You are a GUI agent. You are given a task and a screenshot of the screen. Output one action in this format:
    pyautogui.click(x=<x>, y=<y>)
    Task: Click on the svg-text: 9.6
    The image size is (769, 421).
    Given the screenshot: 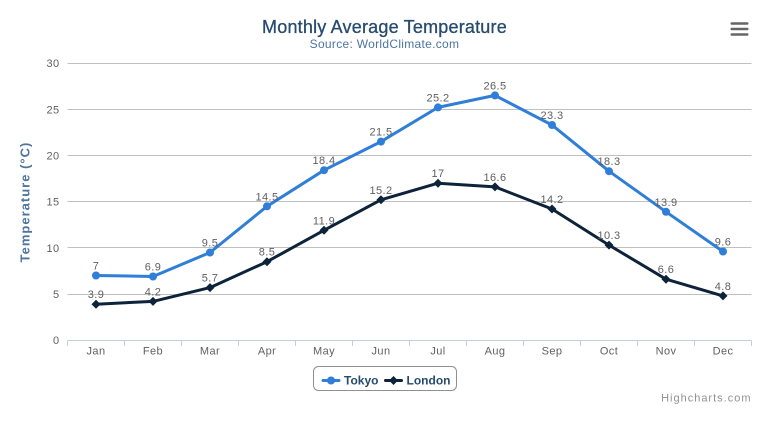 What is the action you would take?
    pyautogui.click(x=723, y=243)
    